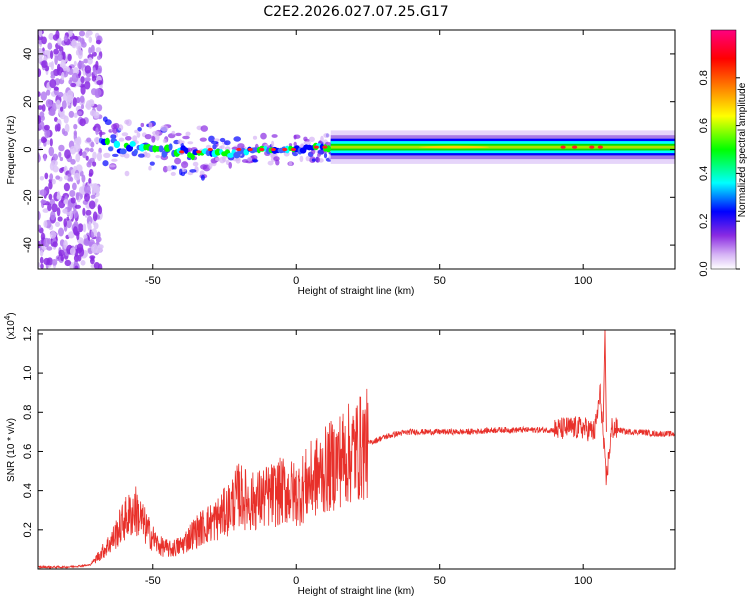 The width and height of the screenshot is (750, 600). I want to click on y-tick-label: 40, so click(28, 54).